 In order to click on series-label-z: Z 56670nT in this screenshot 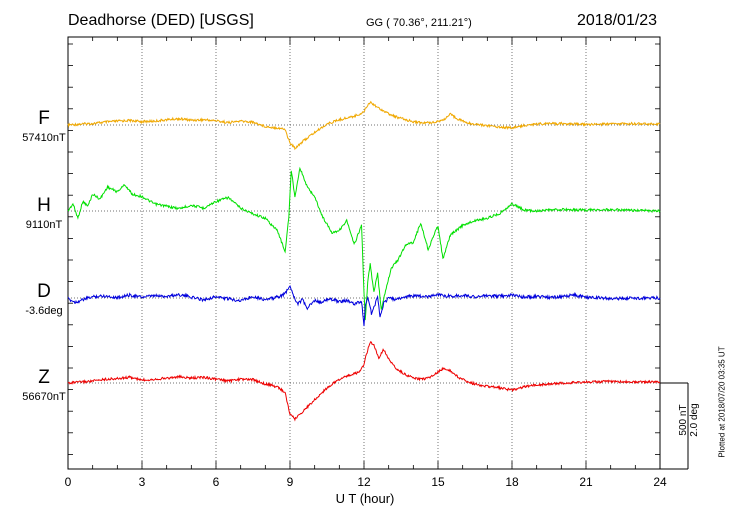, I will do `click(44, 385)`.